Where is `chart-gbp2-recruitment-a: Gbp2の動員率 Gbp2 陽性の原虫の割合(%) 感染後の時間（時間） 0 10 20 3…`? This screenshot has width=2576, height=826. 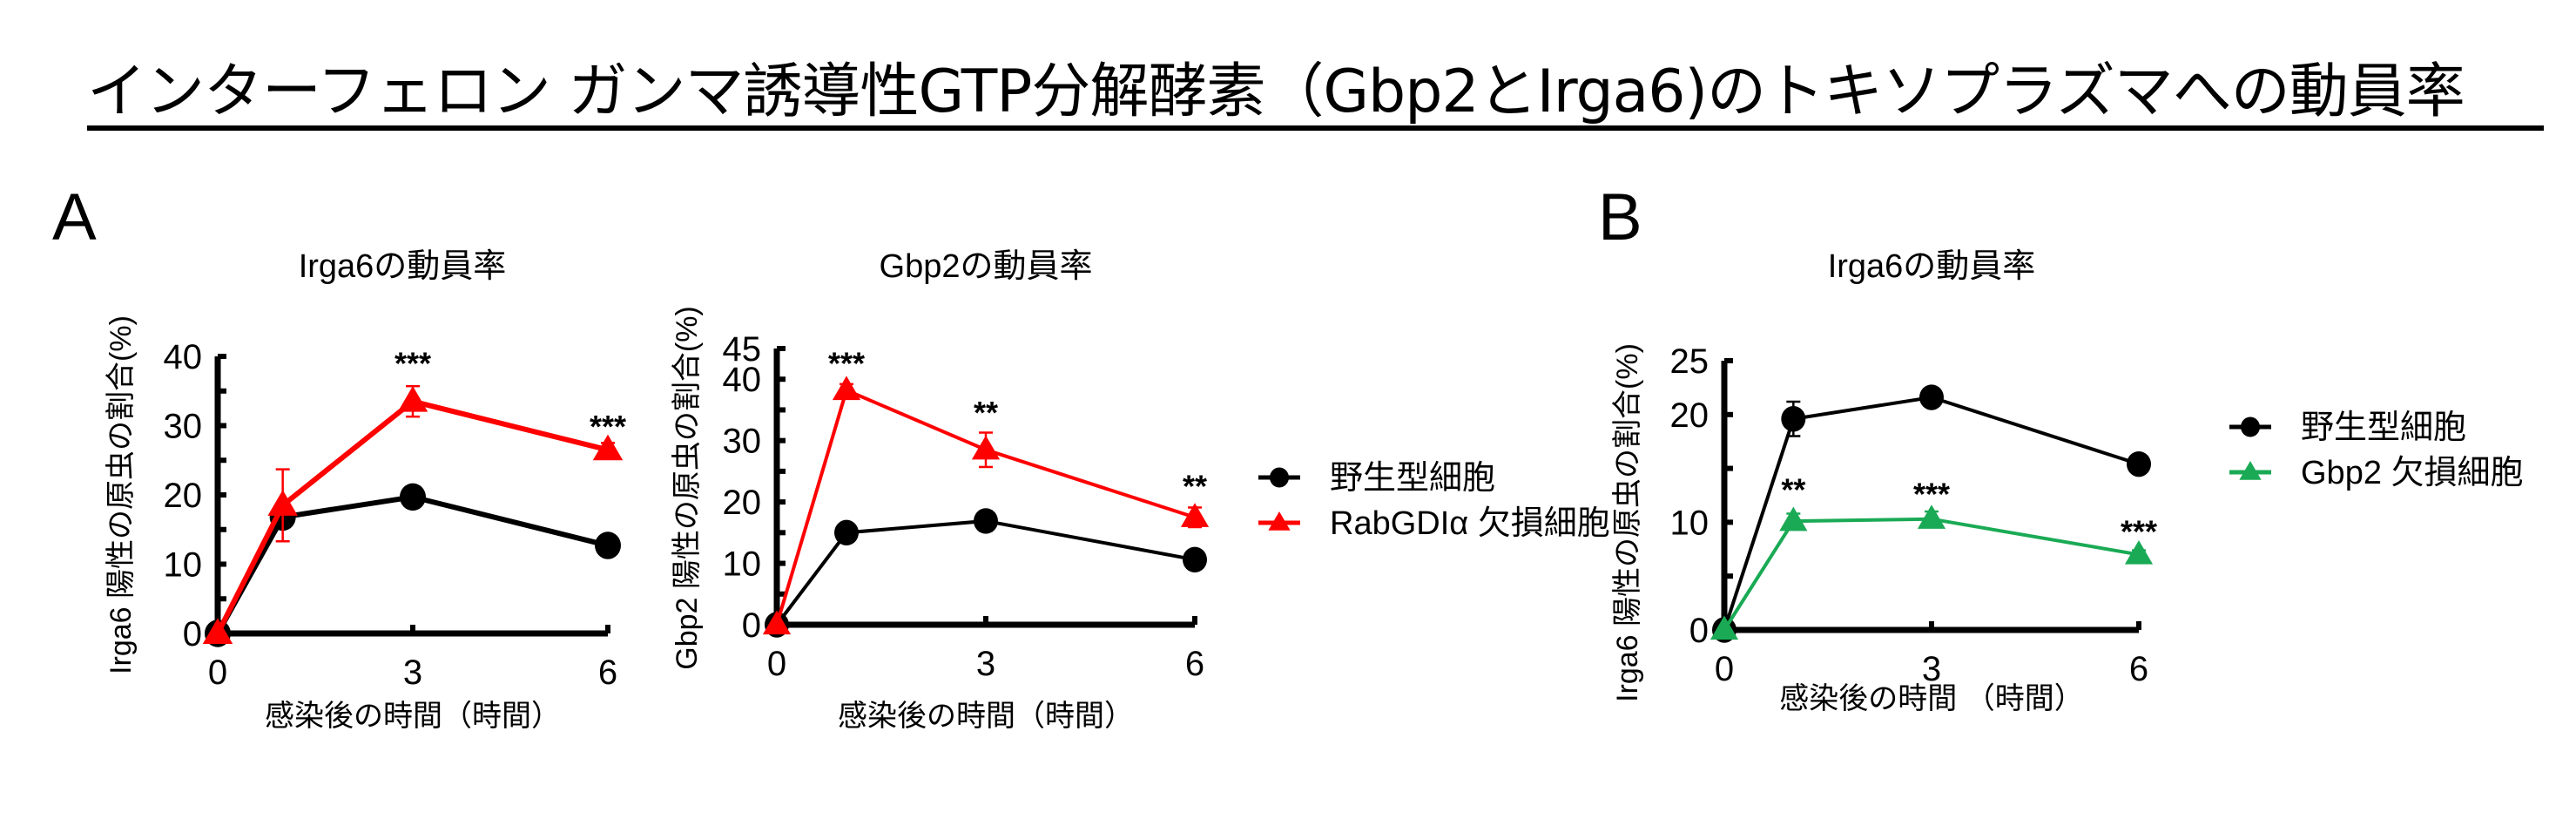 chart-gbp2-recruitment-a: Gbp2の動員率 Gbp2 陽性の原虫の割合(%) 感染後の時間（時間） 0 10 20 3… is located at coordinates (940, 490).